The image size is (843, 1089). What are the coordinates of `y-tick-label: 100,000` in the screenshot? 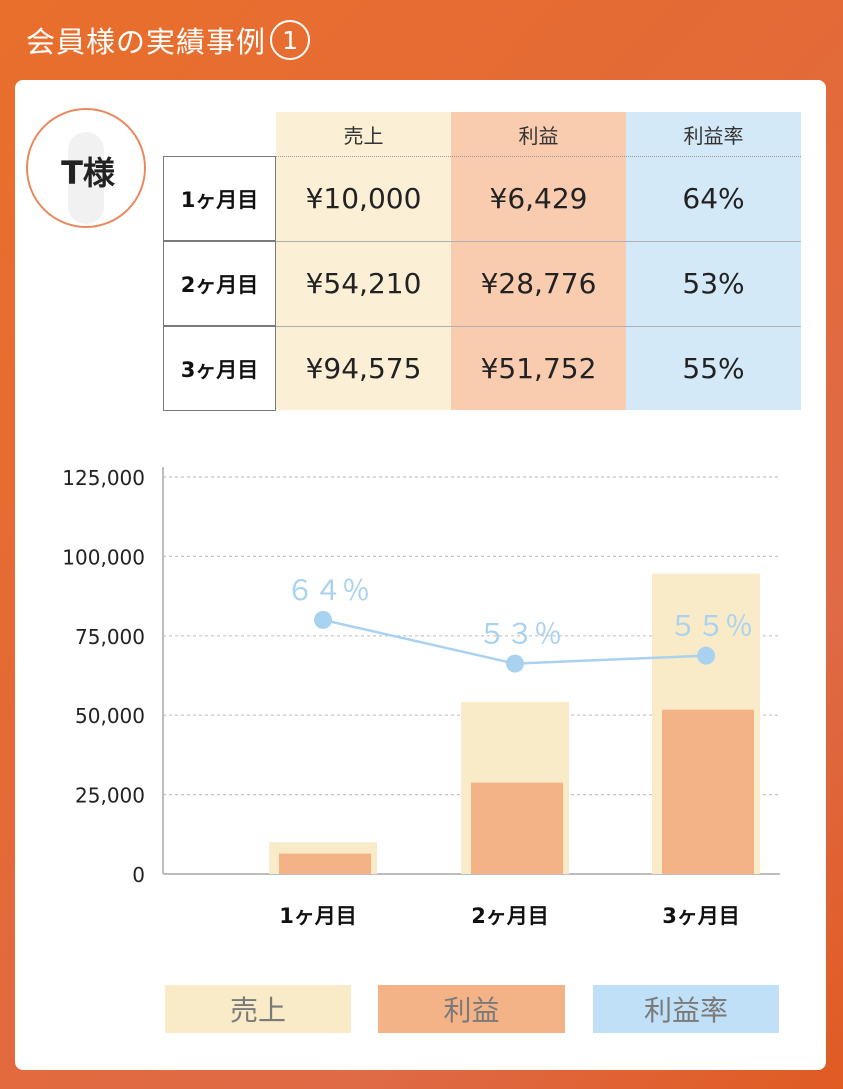 It's located at (103, 557).